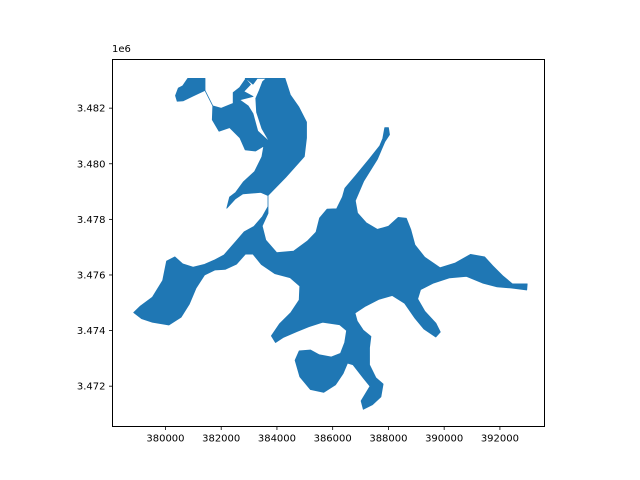 The width and height of the screenshot is (640, 480). What do you see at coordinates (221, 439) in the screenshot?
I see `x-tick-label: 382000` at bounding box center [221, 439].